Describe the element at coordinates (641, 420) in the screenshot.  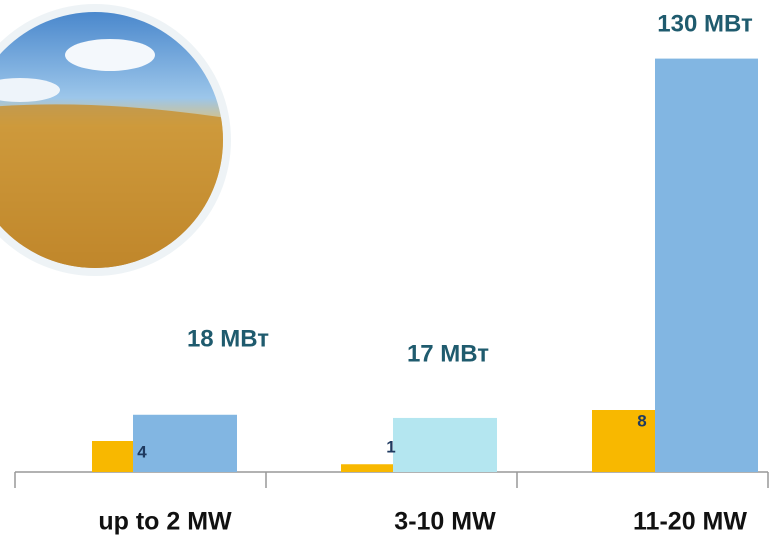
I see `value-label: 8` at that location.